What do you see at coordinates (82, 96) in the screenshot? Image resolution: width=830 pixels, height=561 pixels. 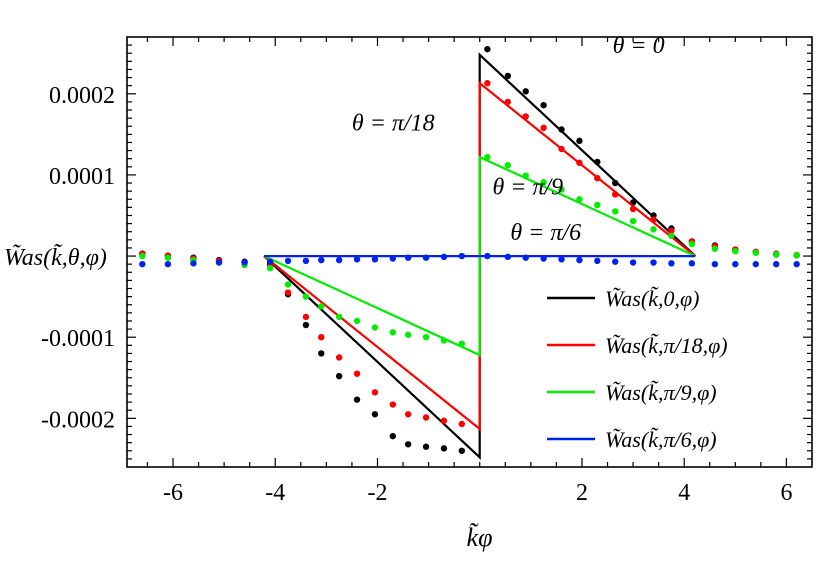 I see `y-tick-label: 0.0002` at bounding box center [82, 96].